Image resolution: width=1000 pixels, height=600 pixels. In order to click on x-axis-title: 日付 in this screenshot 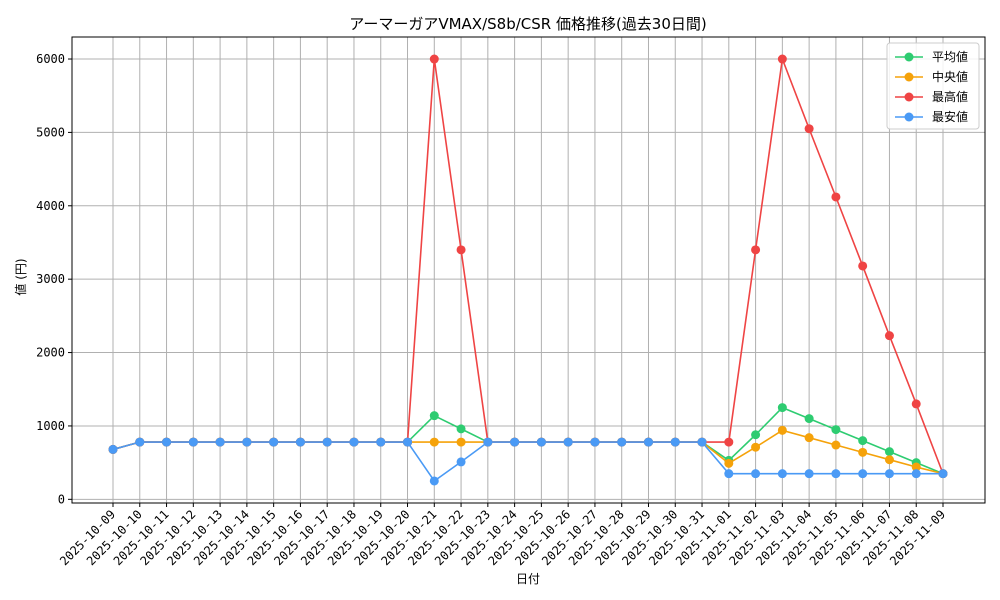, I will do `click(528, 579)`.